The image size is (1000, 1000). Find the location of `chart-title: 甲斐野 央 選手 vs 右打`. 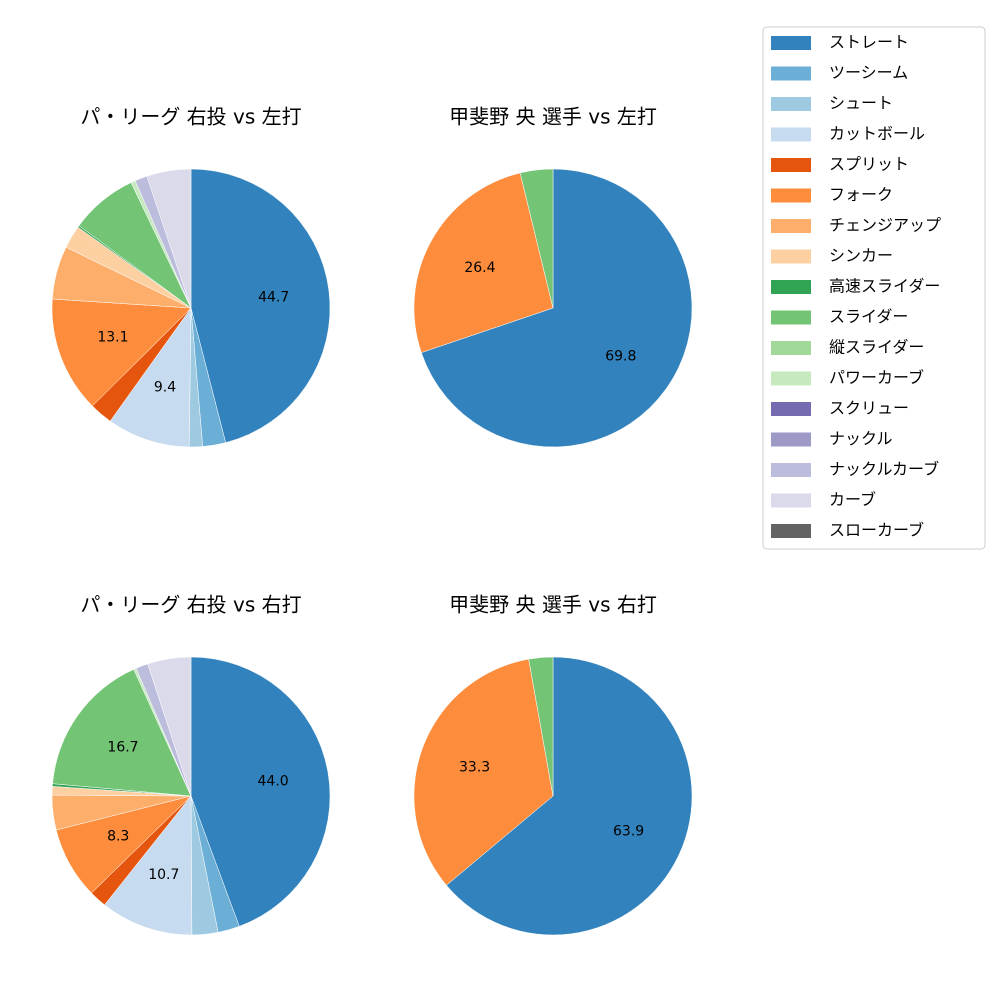

chart-title: 甲斐野 央 選手 vs 右打 is located at coordinates (553, 605).